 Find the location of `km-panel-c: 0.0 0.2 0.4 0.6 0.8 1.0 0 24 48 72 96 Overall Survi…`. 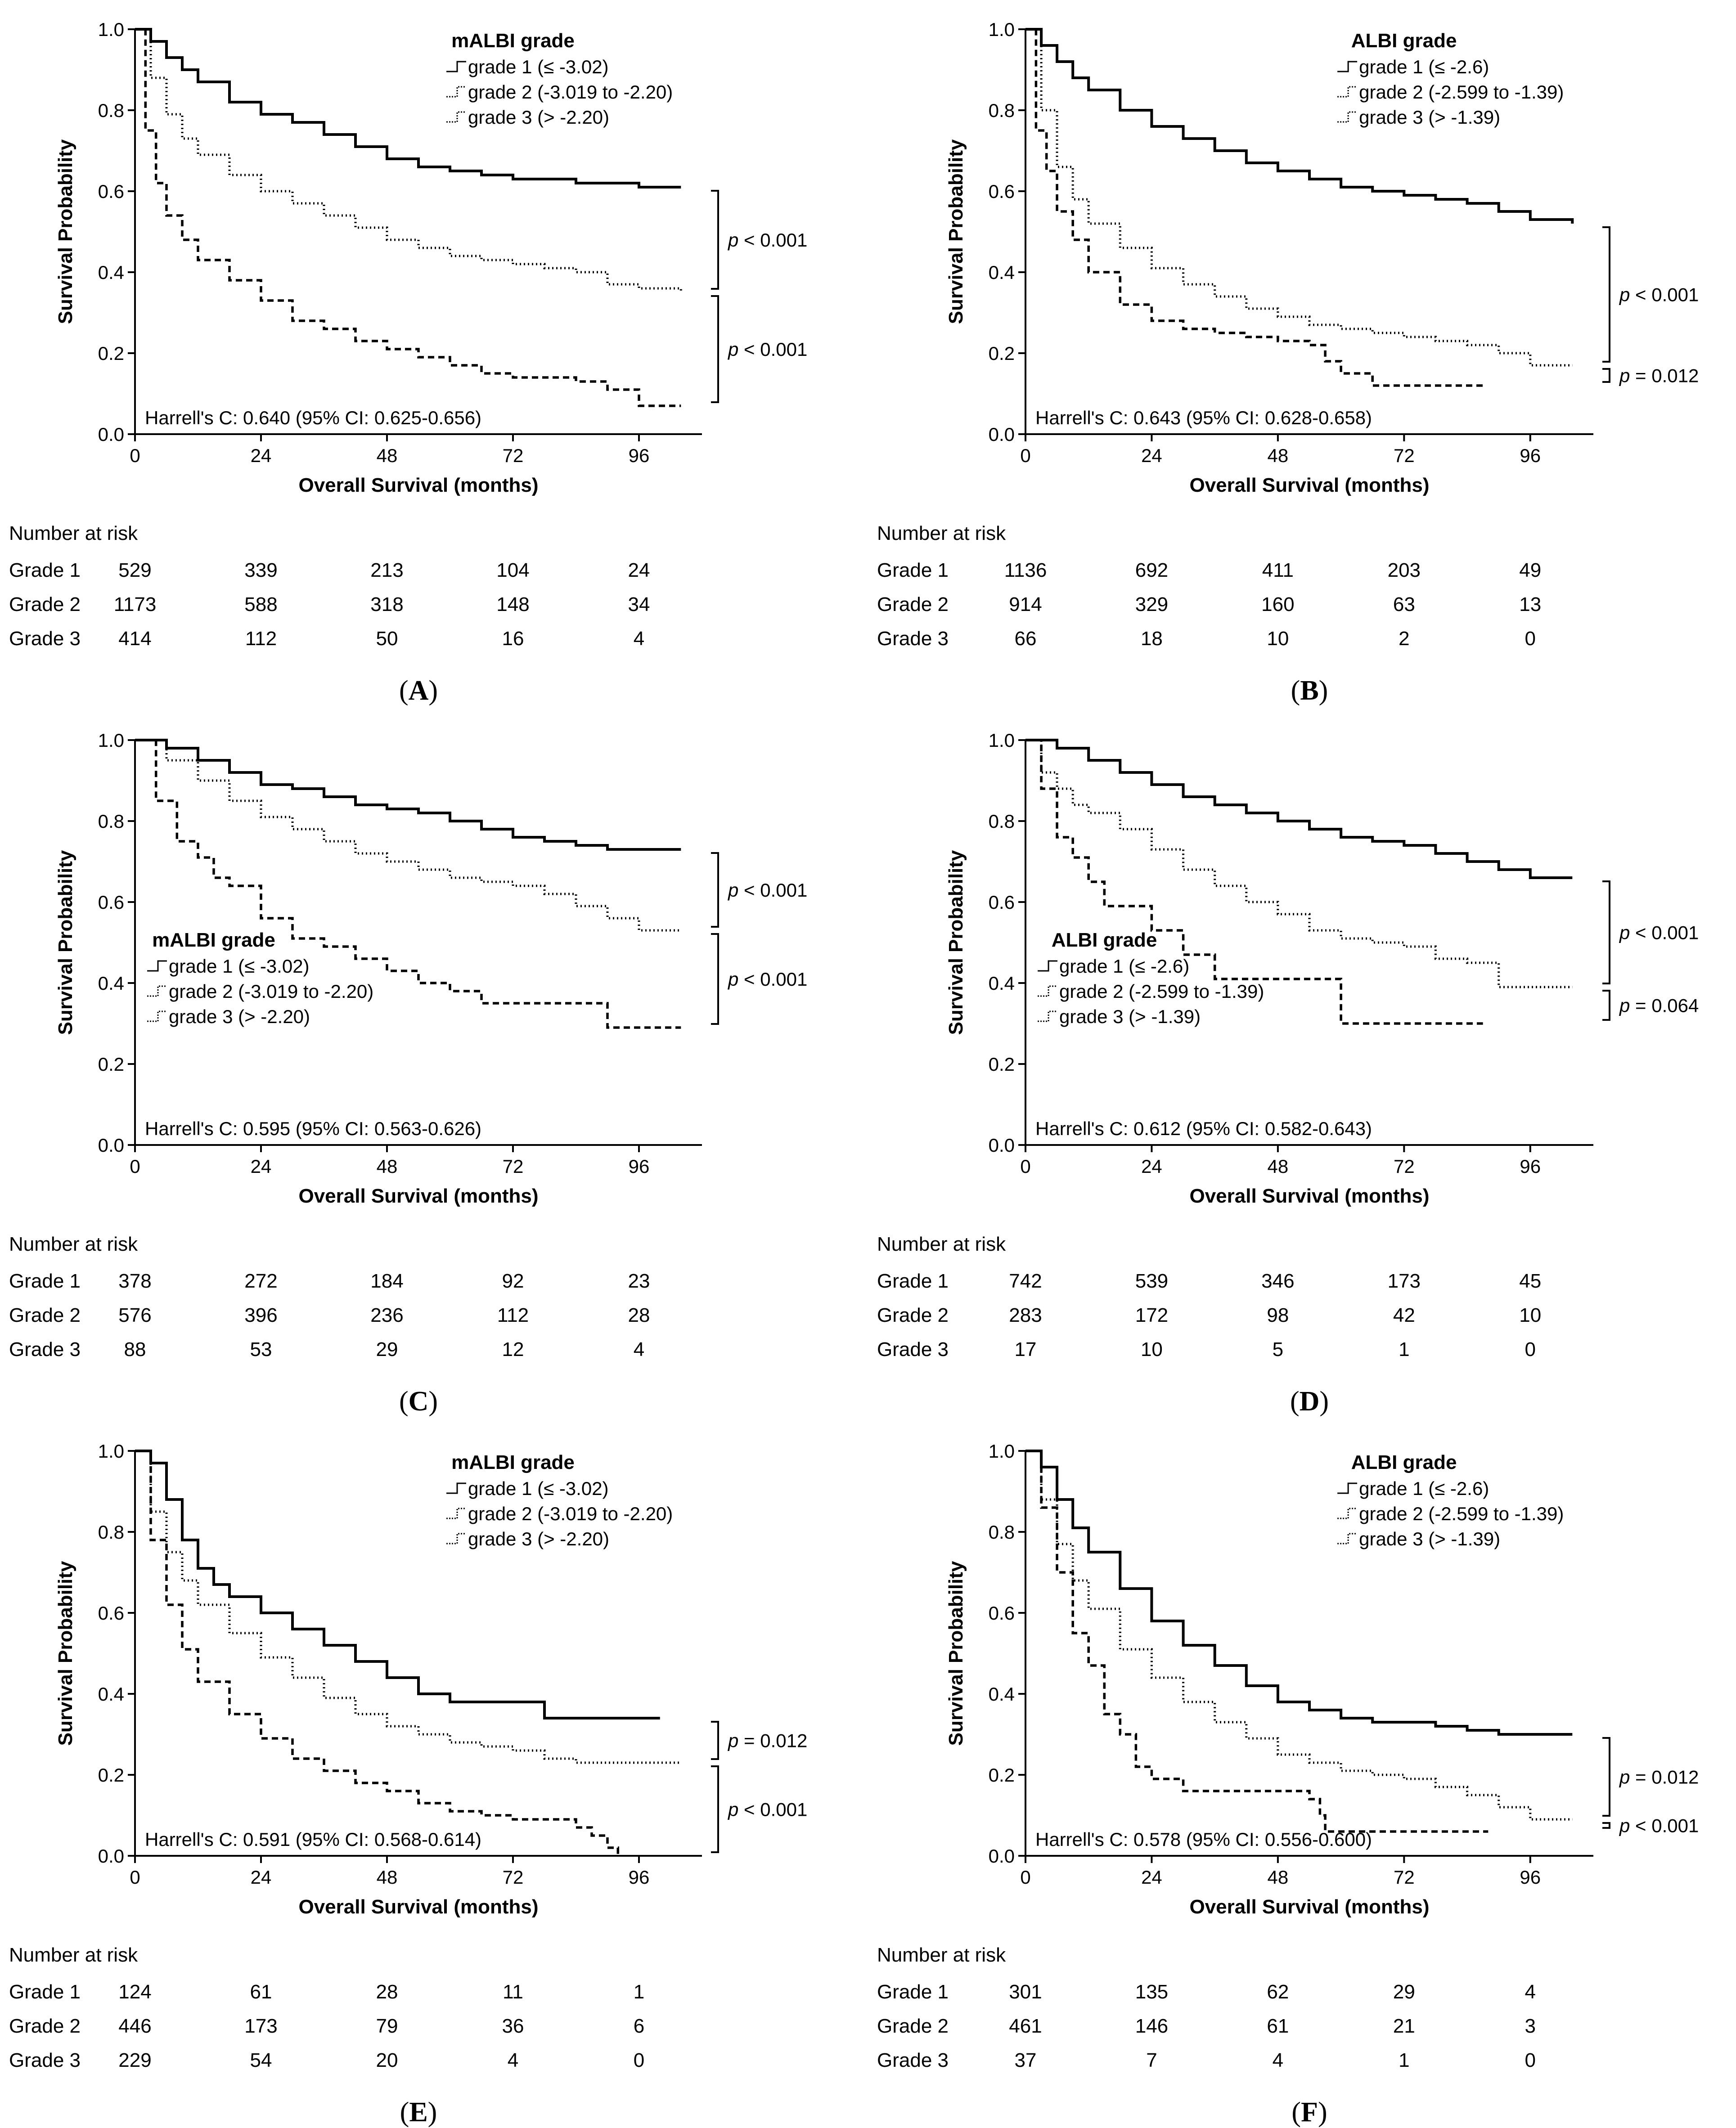

km-panel-c: 0.0 0.2 0.4 0.6 0.8 1.0 0 24 48 72 96 Overall Survi… is located at coordinates (408, 1073).